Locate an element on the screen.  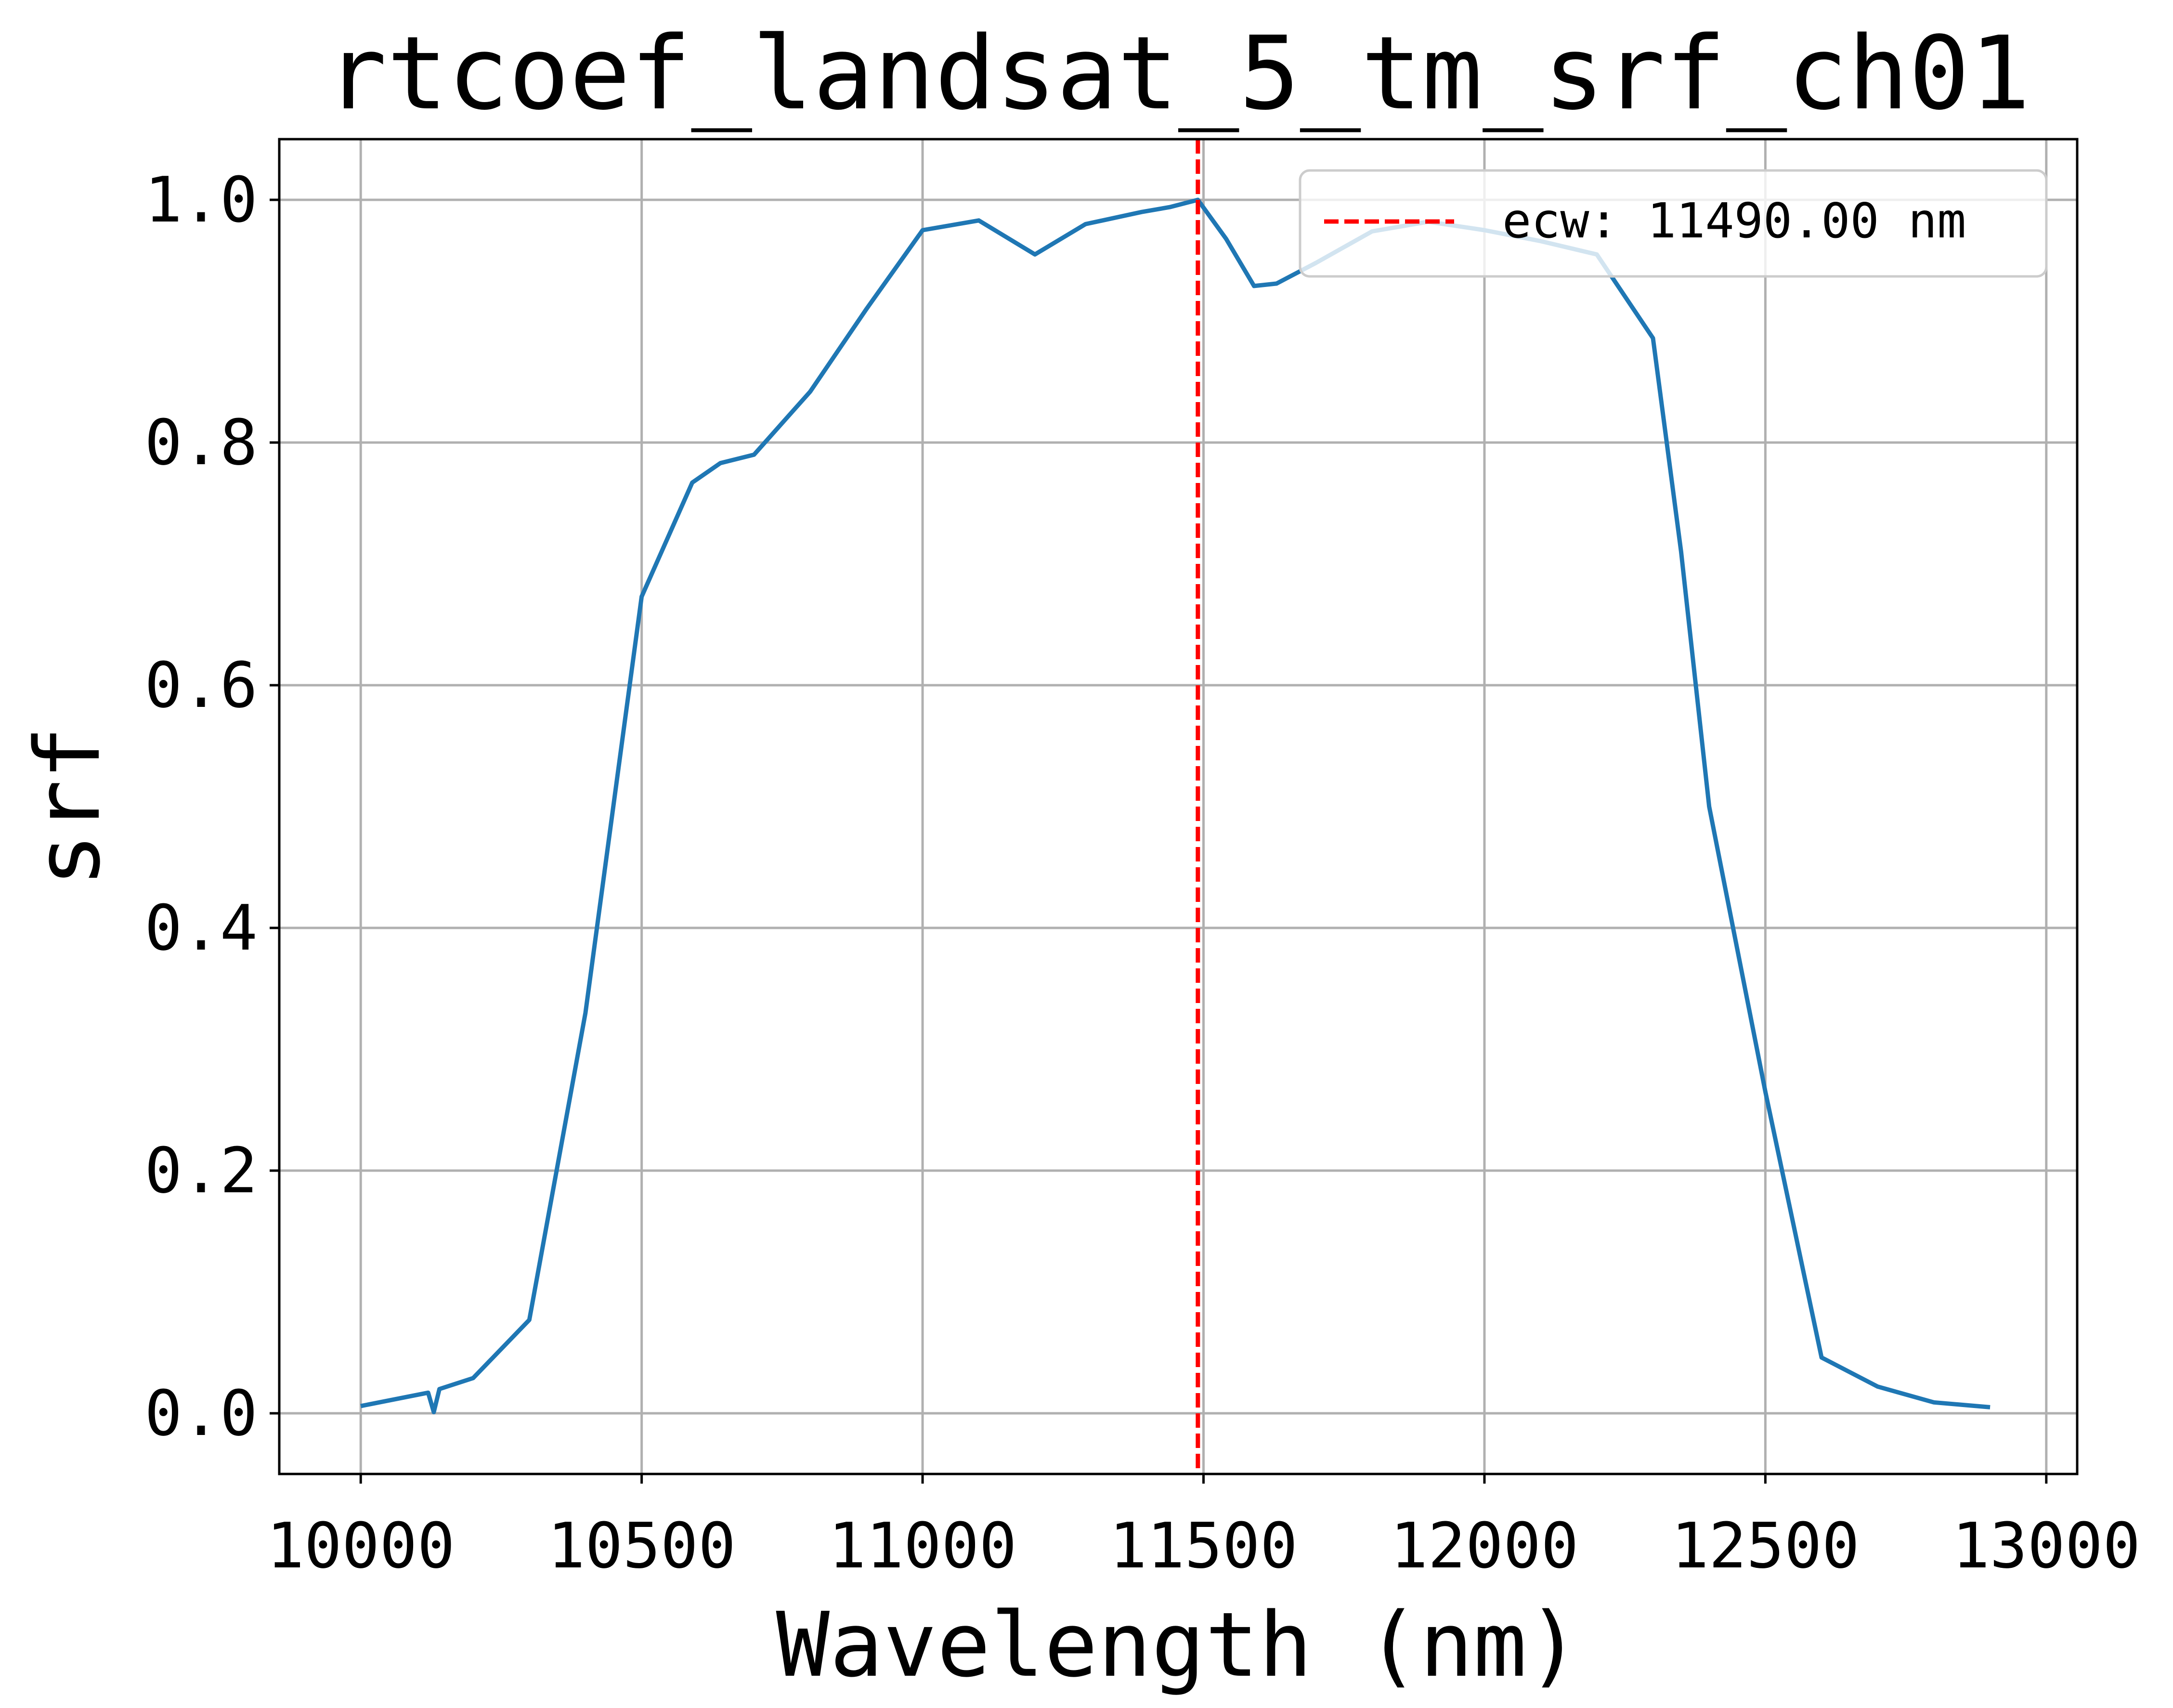
y-tick-label: 0.2 is located at coordinates (201, 1170).